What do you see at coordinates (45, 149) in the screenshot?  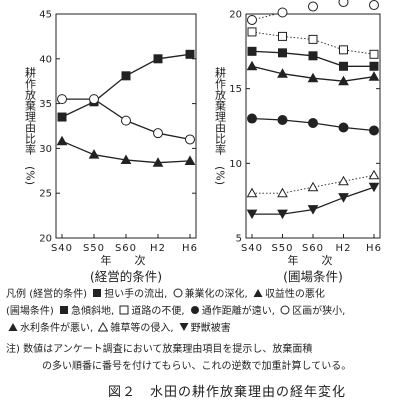 I see `management-y-tick-label: 30` at bounding box center [45, 149].